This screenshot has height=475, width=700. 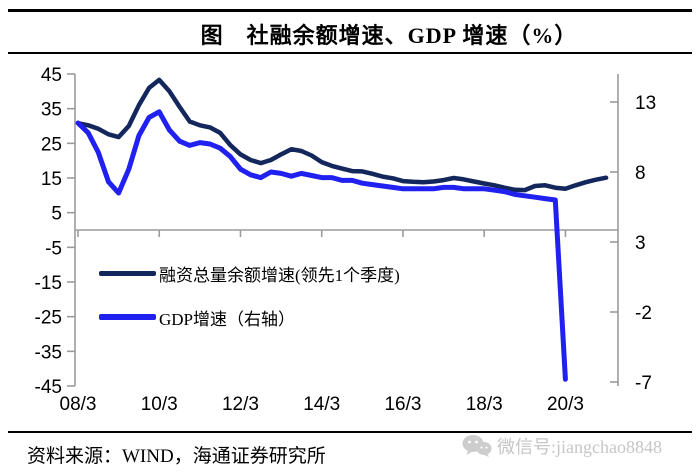 What do you see at coordinates (477, 446) in the screenshot?
I see `wechat-icon` at bounding box center [477, 446].